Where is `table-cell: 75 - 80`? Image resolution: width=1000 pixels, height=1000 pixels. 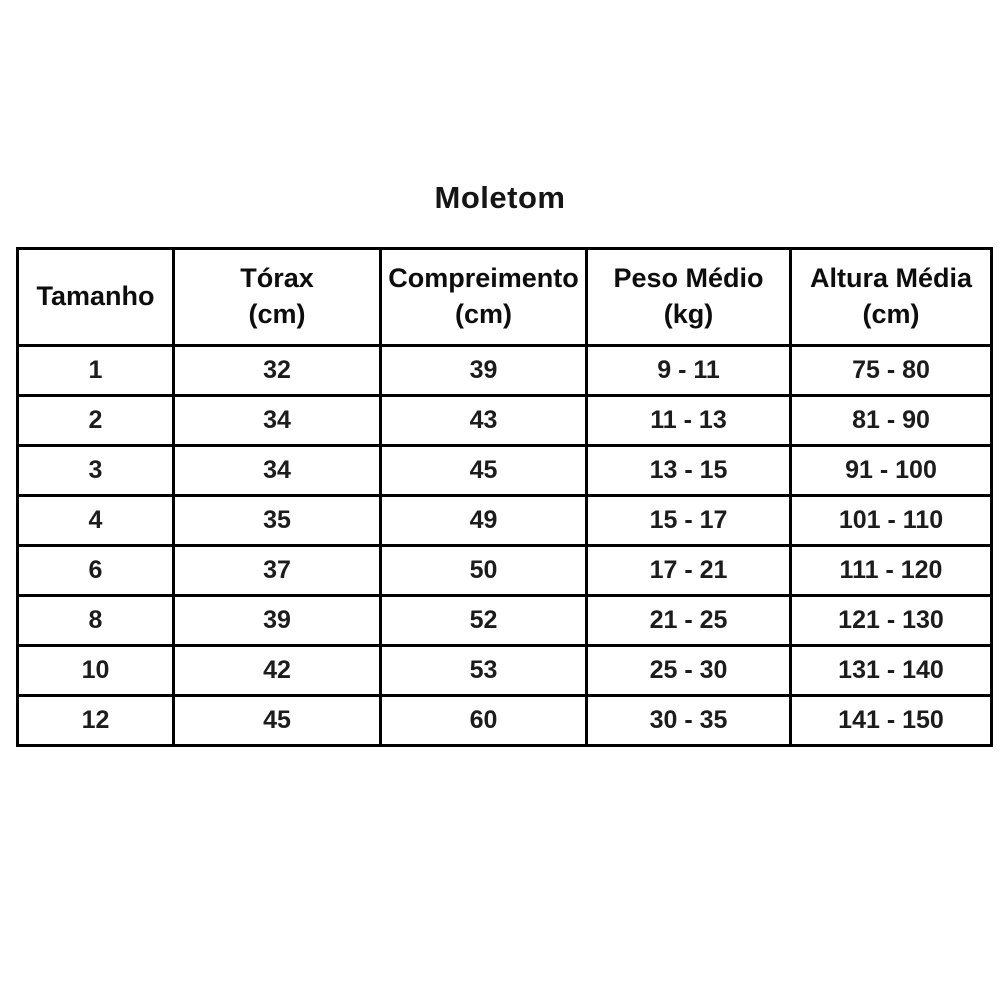 table-cell: 75 - 80 is located at coordinates (891, 370).